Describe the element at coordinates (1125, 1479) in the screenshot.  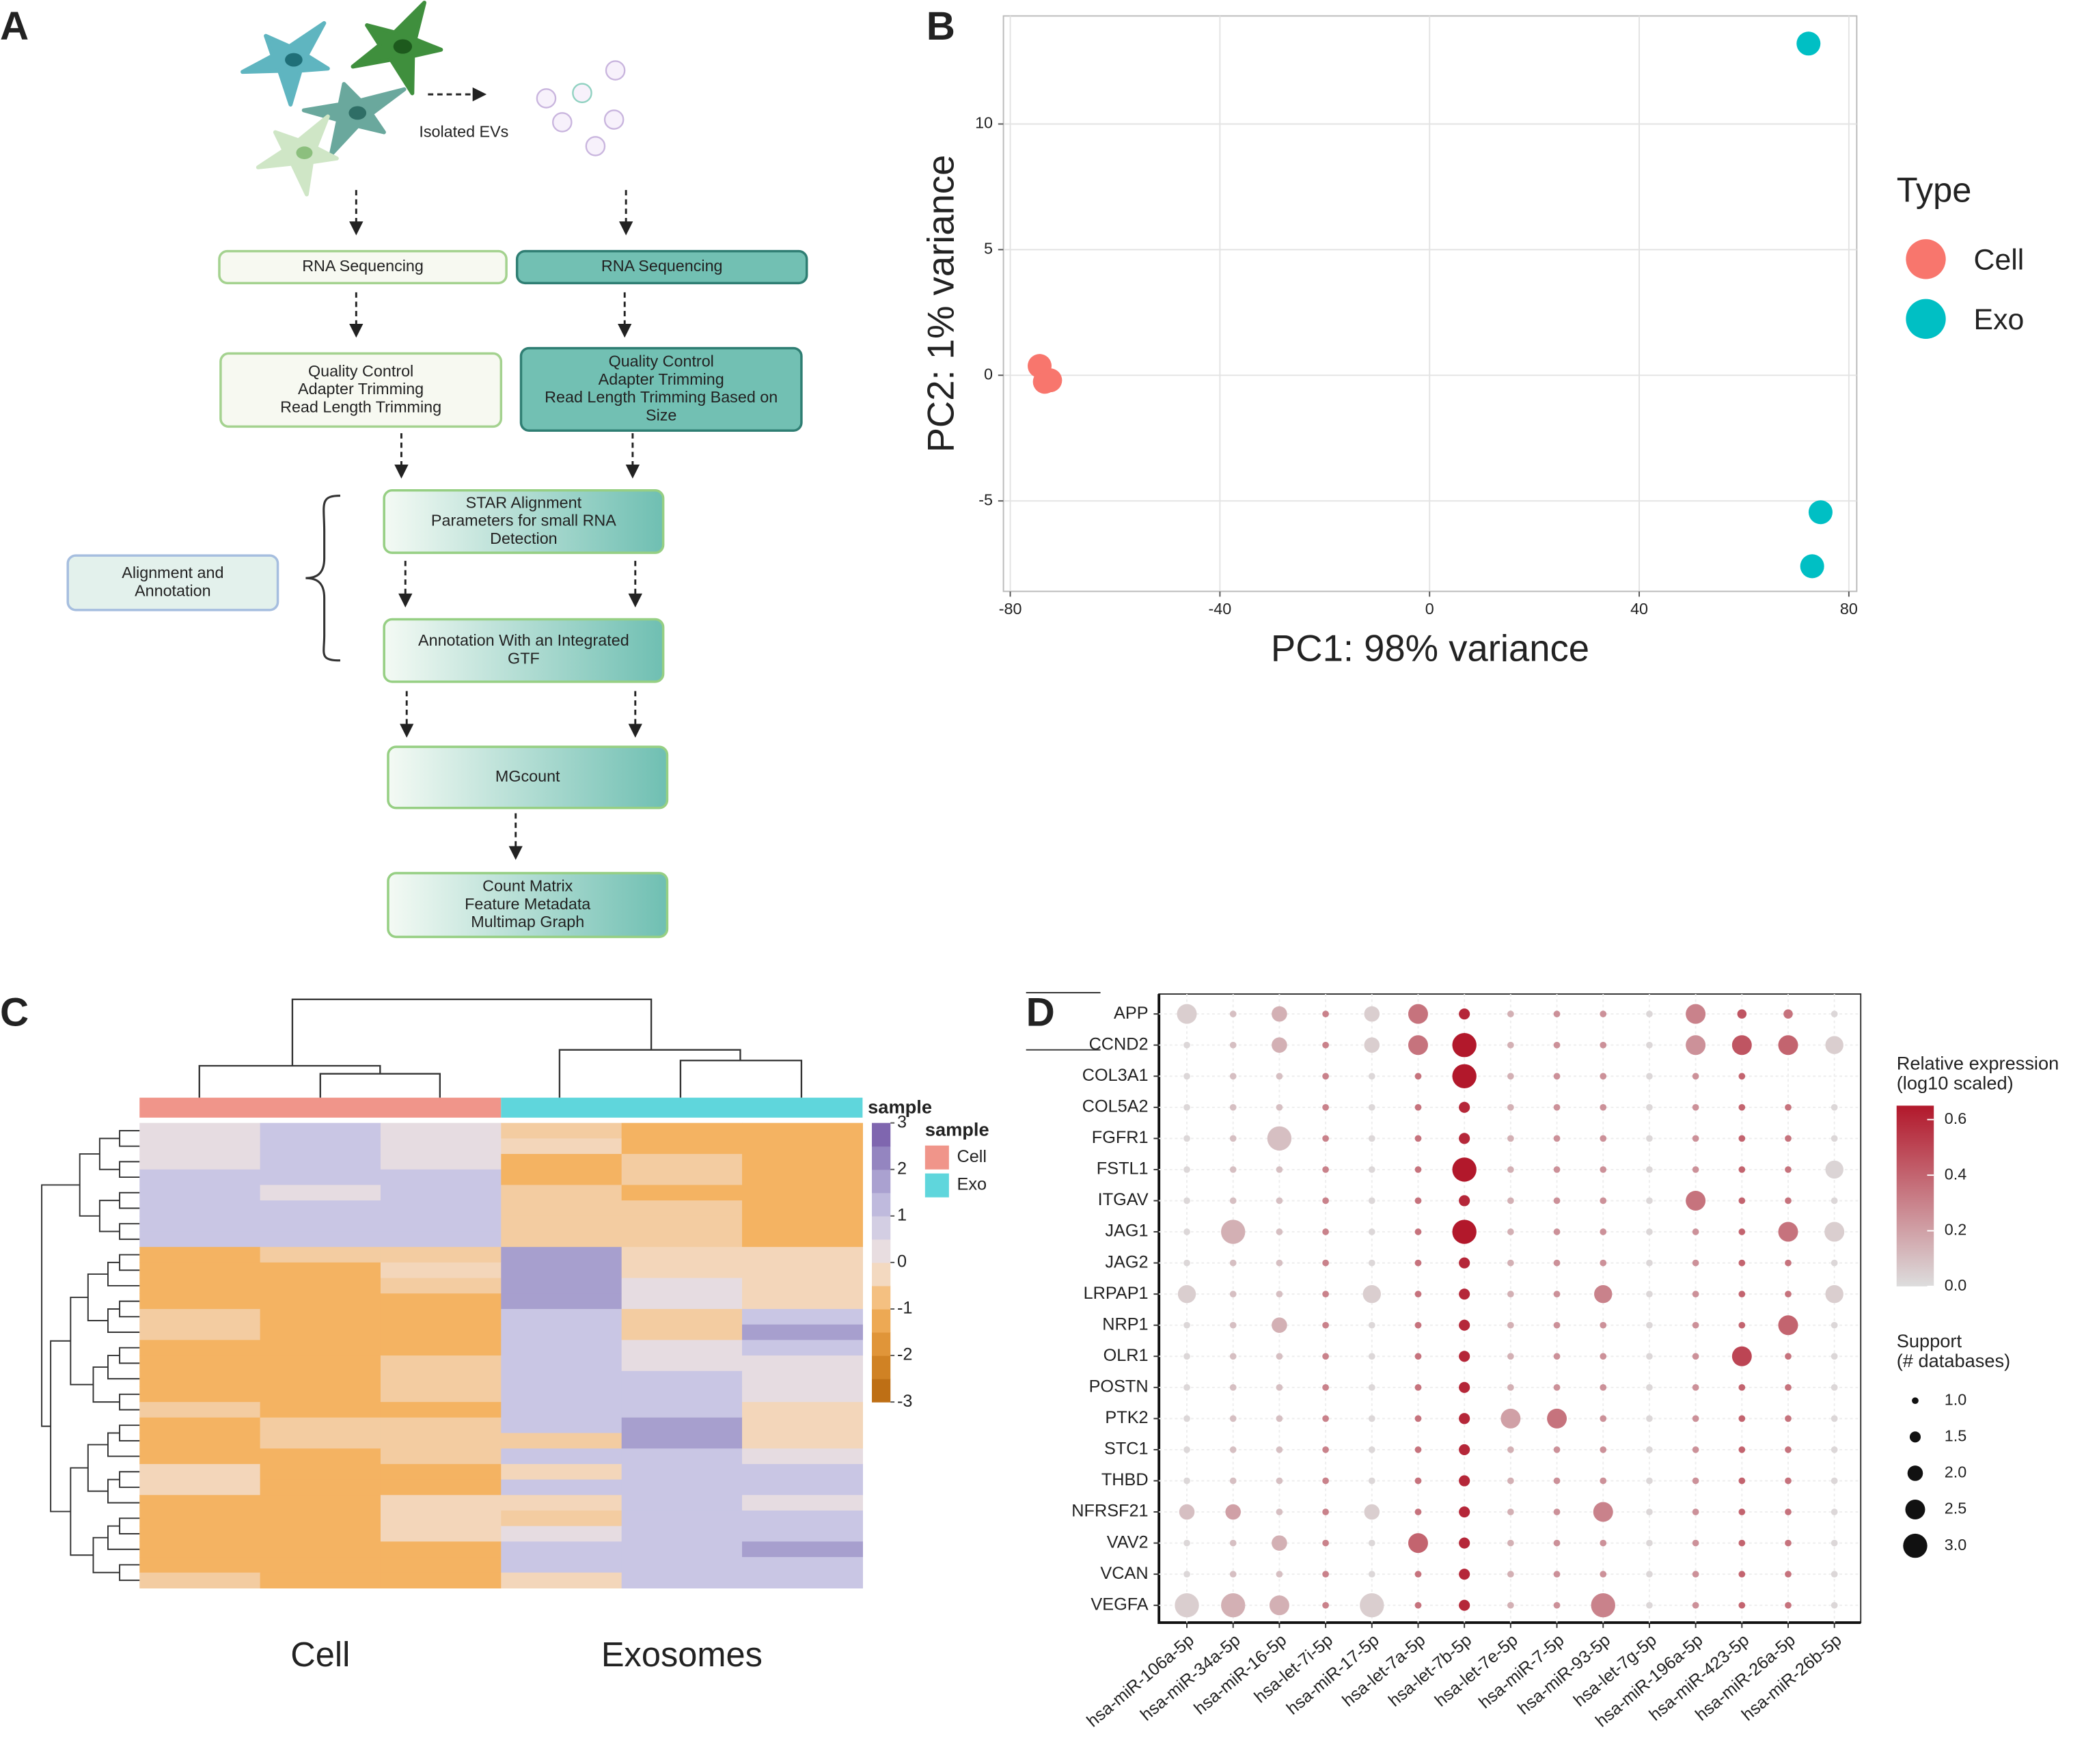
I see `y-tick-label: THBD` at that location.